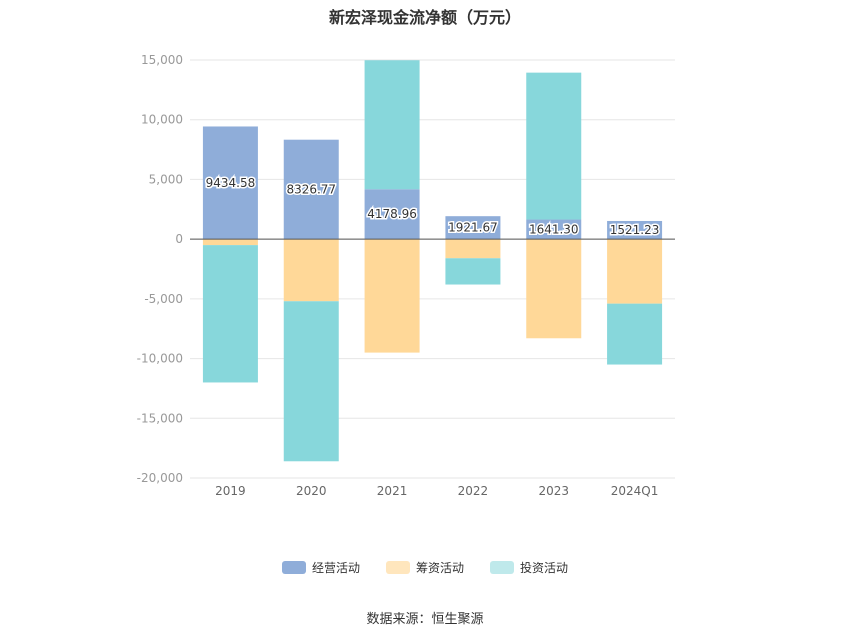  I want to click on legend-swatch-investing, so click(502, 567).